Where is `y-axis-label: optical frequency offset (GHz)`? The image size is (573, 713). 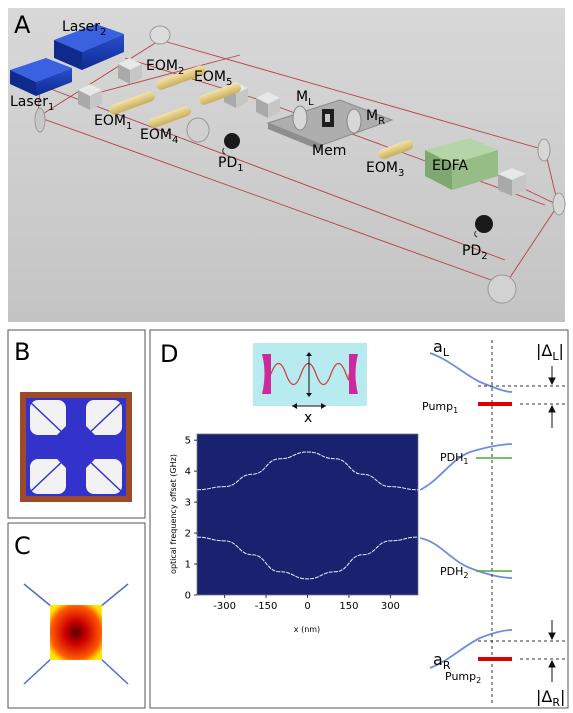
y-axis-label: optical frequency offset (GHz) is located at coordinates (173, 514).